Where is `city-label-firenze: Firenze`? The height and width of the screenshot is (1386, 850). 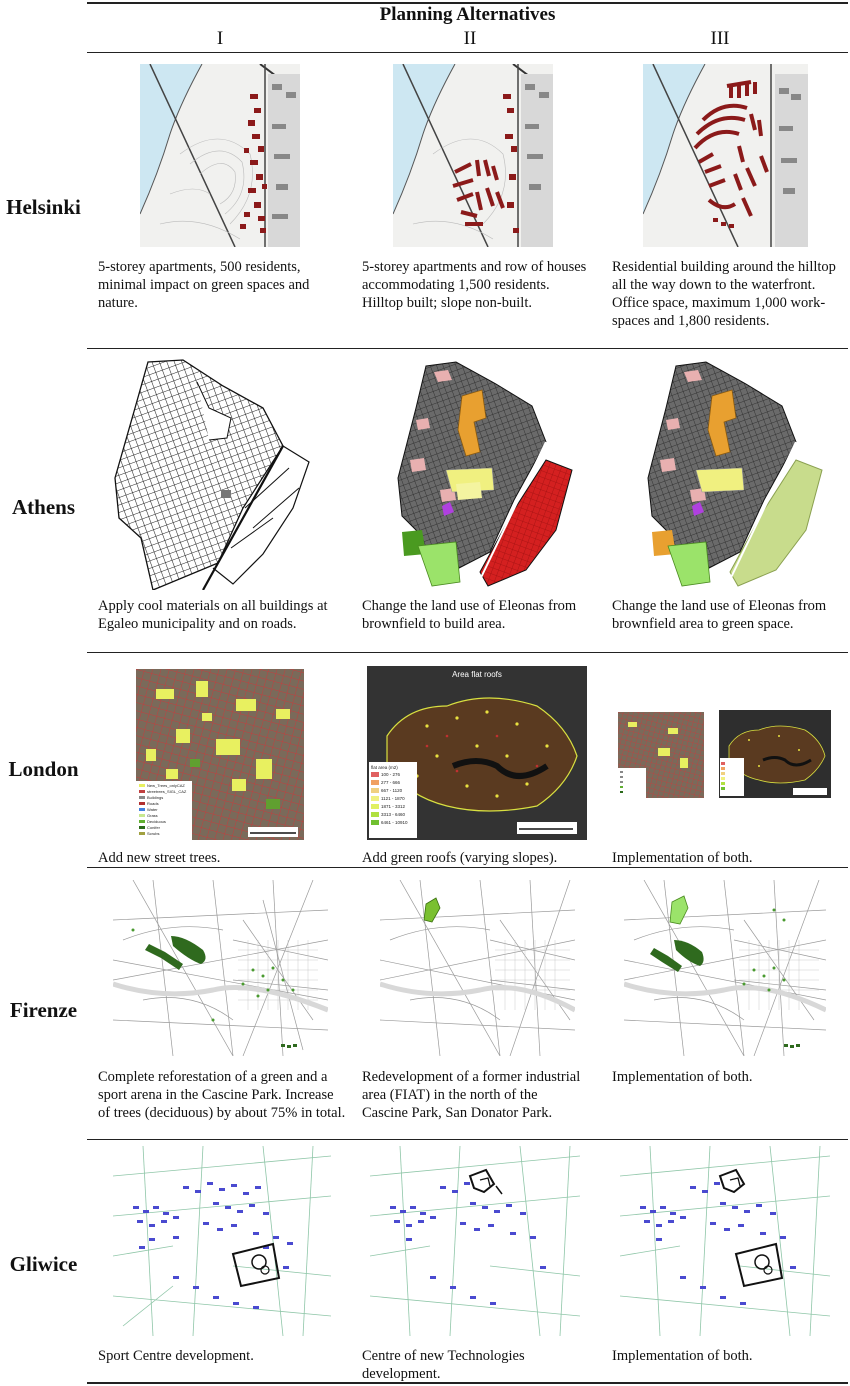 city-label-firenze: Firenze is located at coordinates (43, 1010).